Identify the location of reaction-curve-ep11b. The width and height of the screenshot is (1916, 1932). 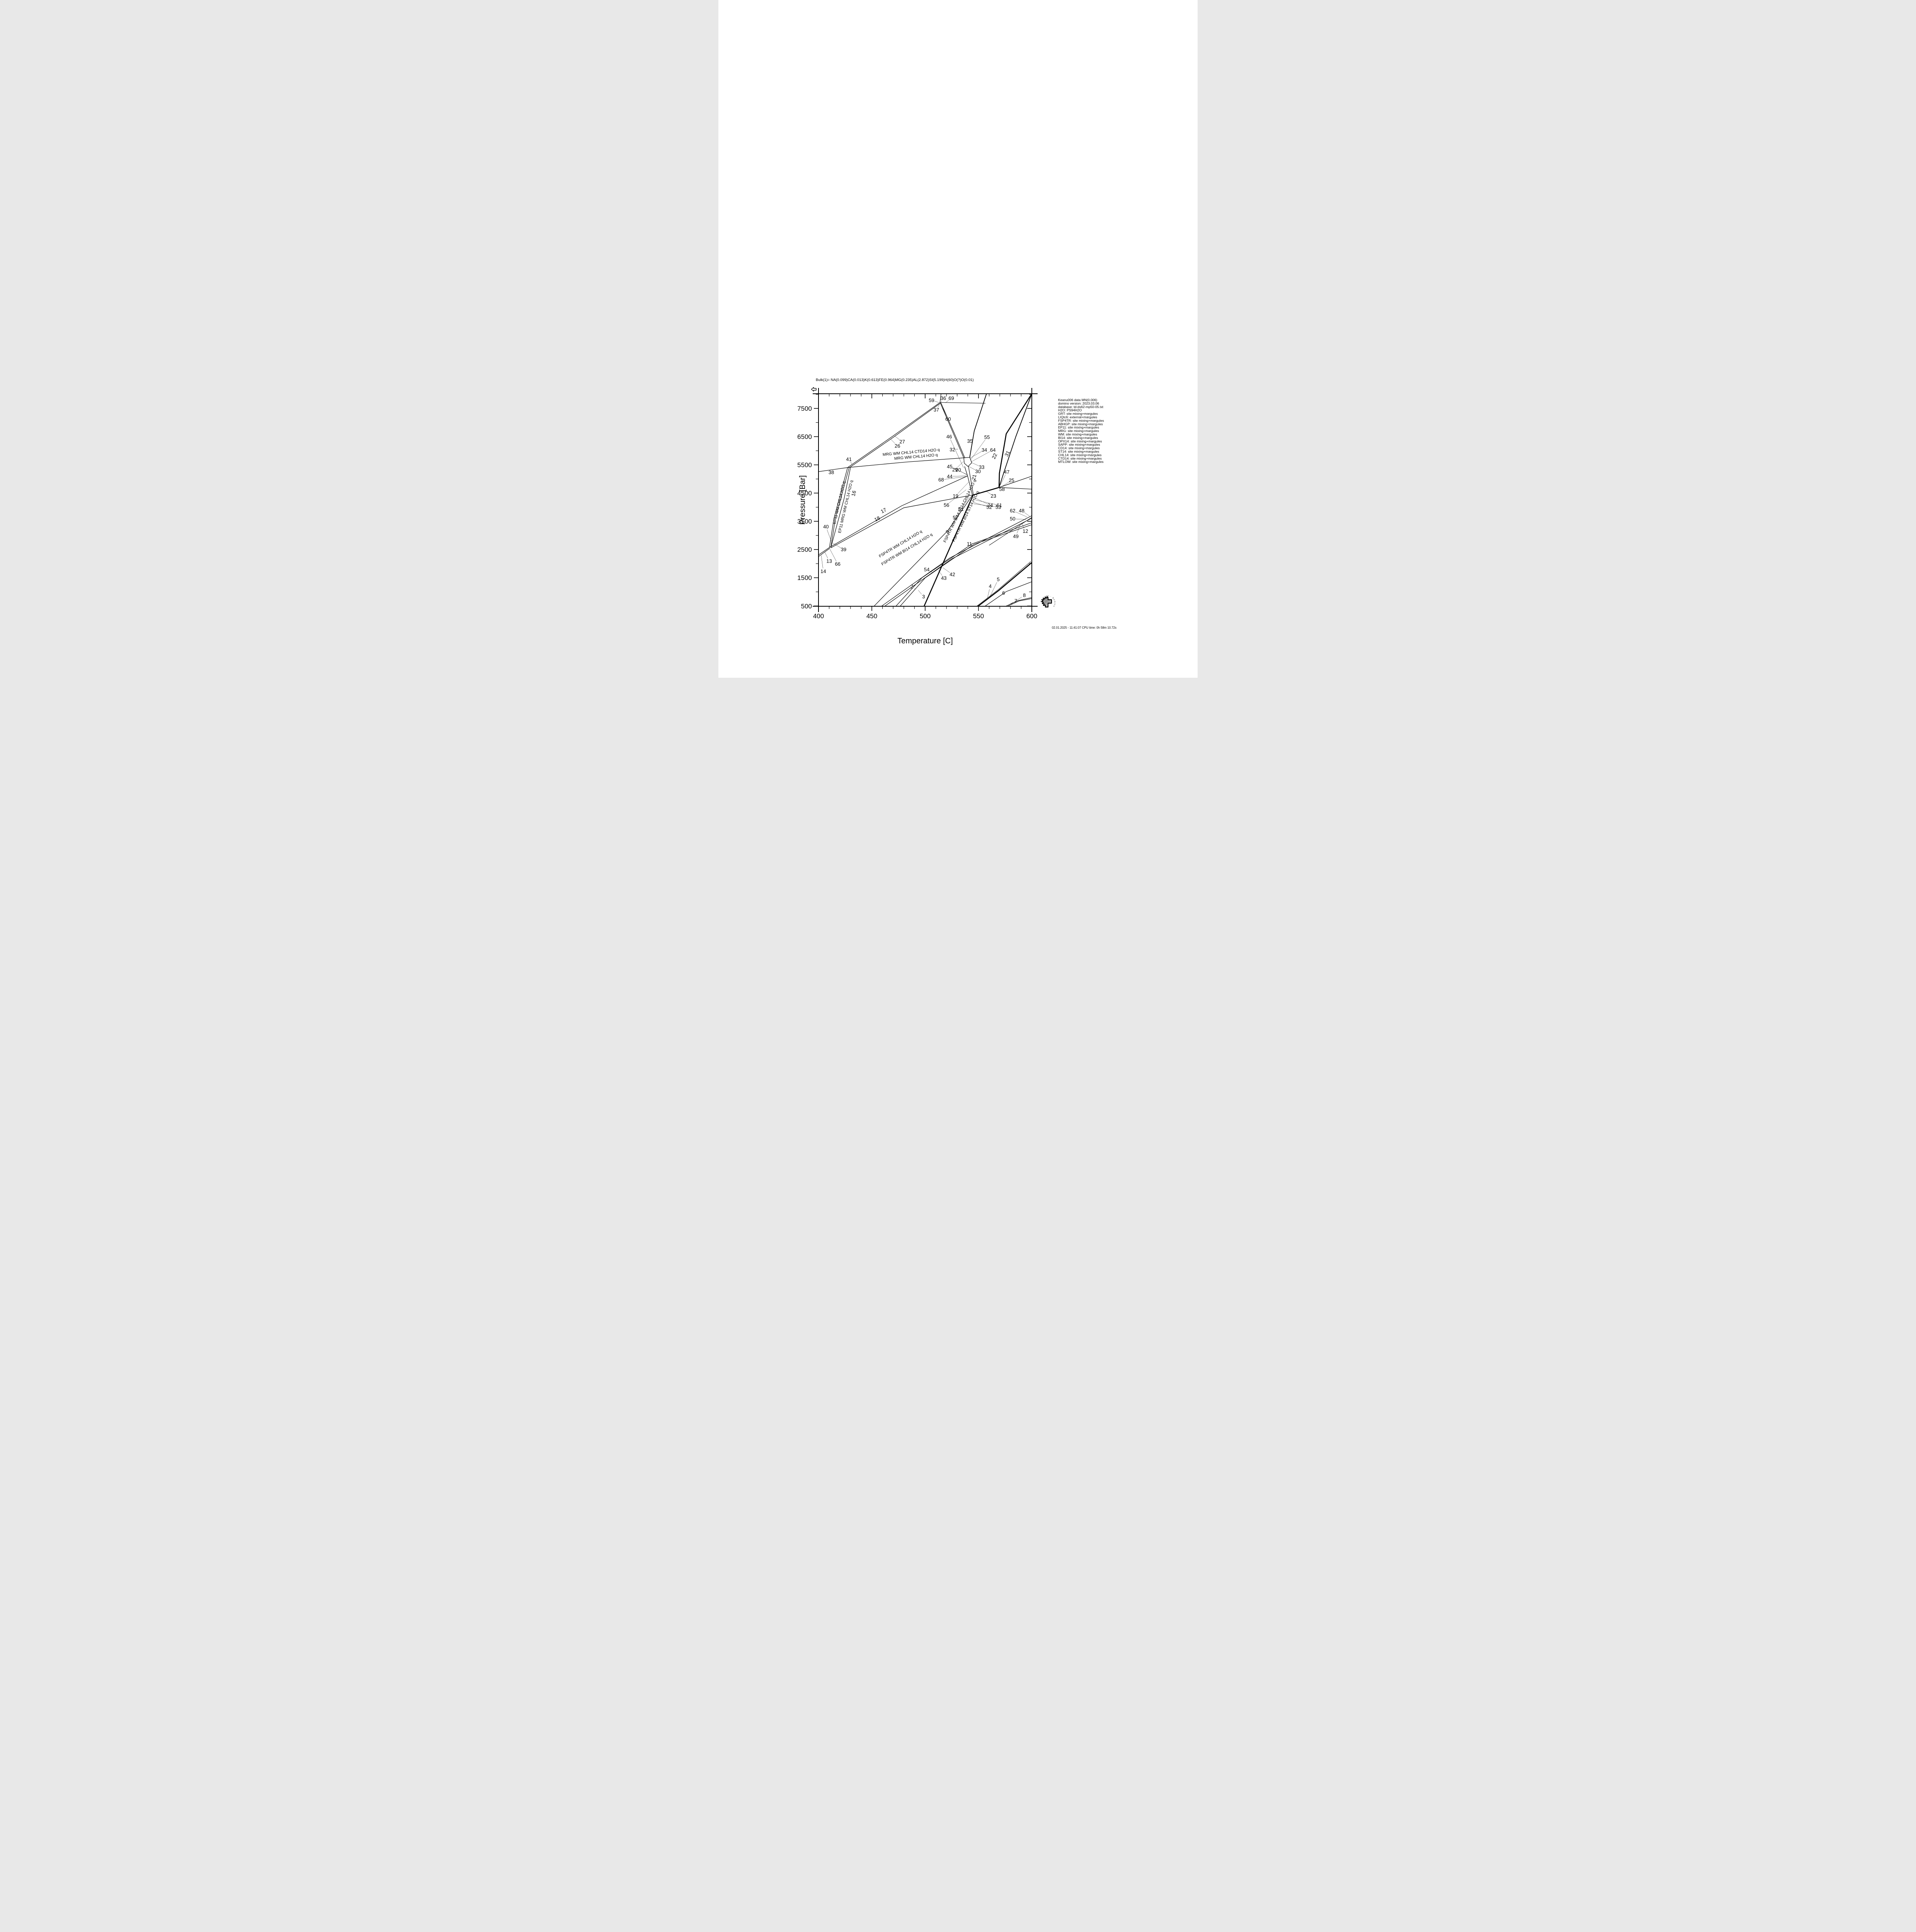
(839, 508).